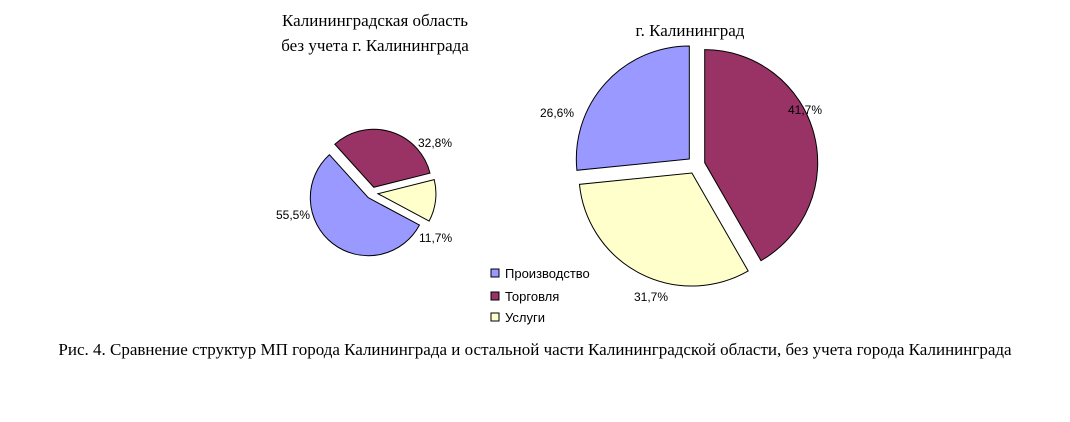 This screenshot has width=1070, height=422. Describe the element at coordinates (805, 110) in the screenshot. I see `right-pie-label-trade: 41,7%` at that location.